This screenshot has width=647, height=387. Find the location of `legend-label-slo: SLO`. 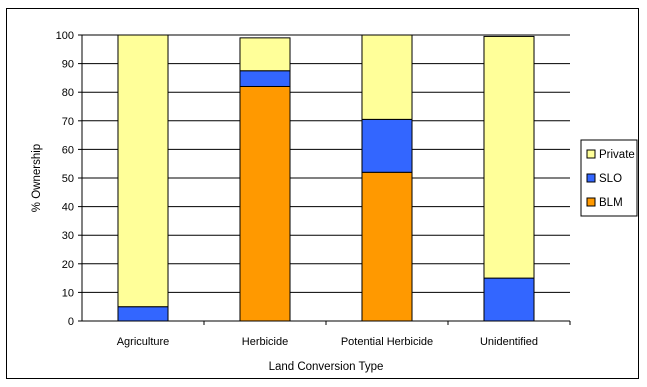

legend-label-slo: SLO is located at coordinates (610, 179).